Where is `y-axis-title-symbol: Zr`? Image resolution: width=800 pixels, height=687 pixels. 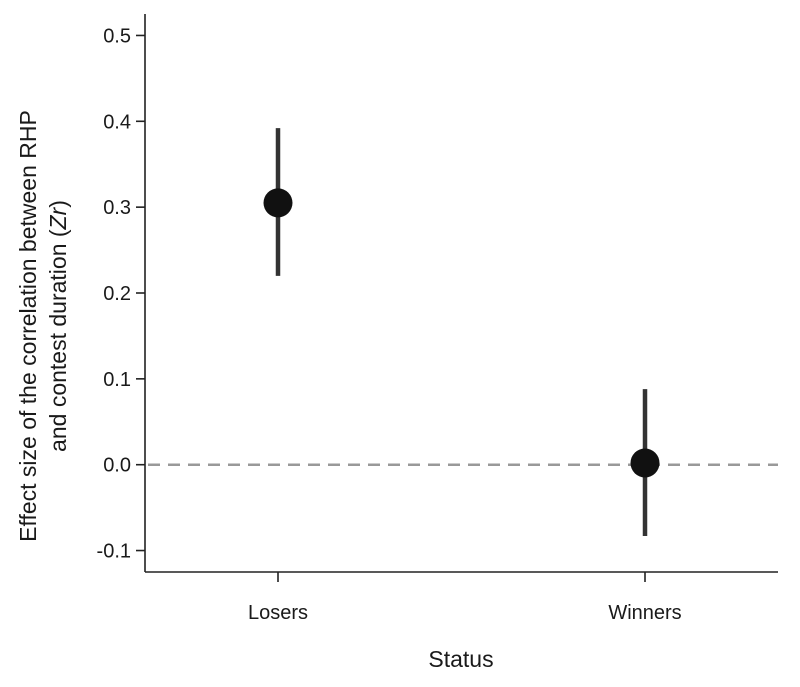 y-axis-title-symbol: Zr is located at coordinates (58, 218).